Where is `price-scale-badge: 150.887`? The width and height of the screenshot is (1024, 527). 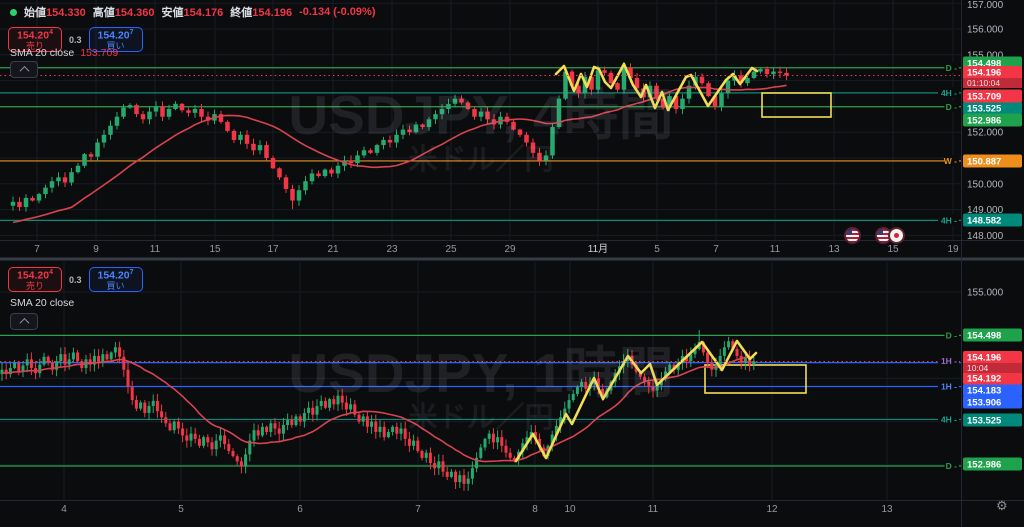 price-scale-badge: 150.887 is located at coordinates (984, 162).